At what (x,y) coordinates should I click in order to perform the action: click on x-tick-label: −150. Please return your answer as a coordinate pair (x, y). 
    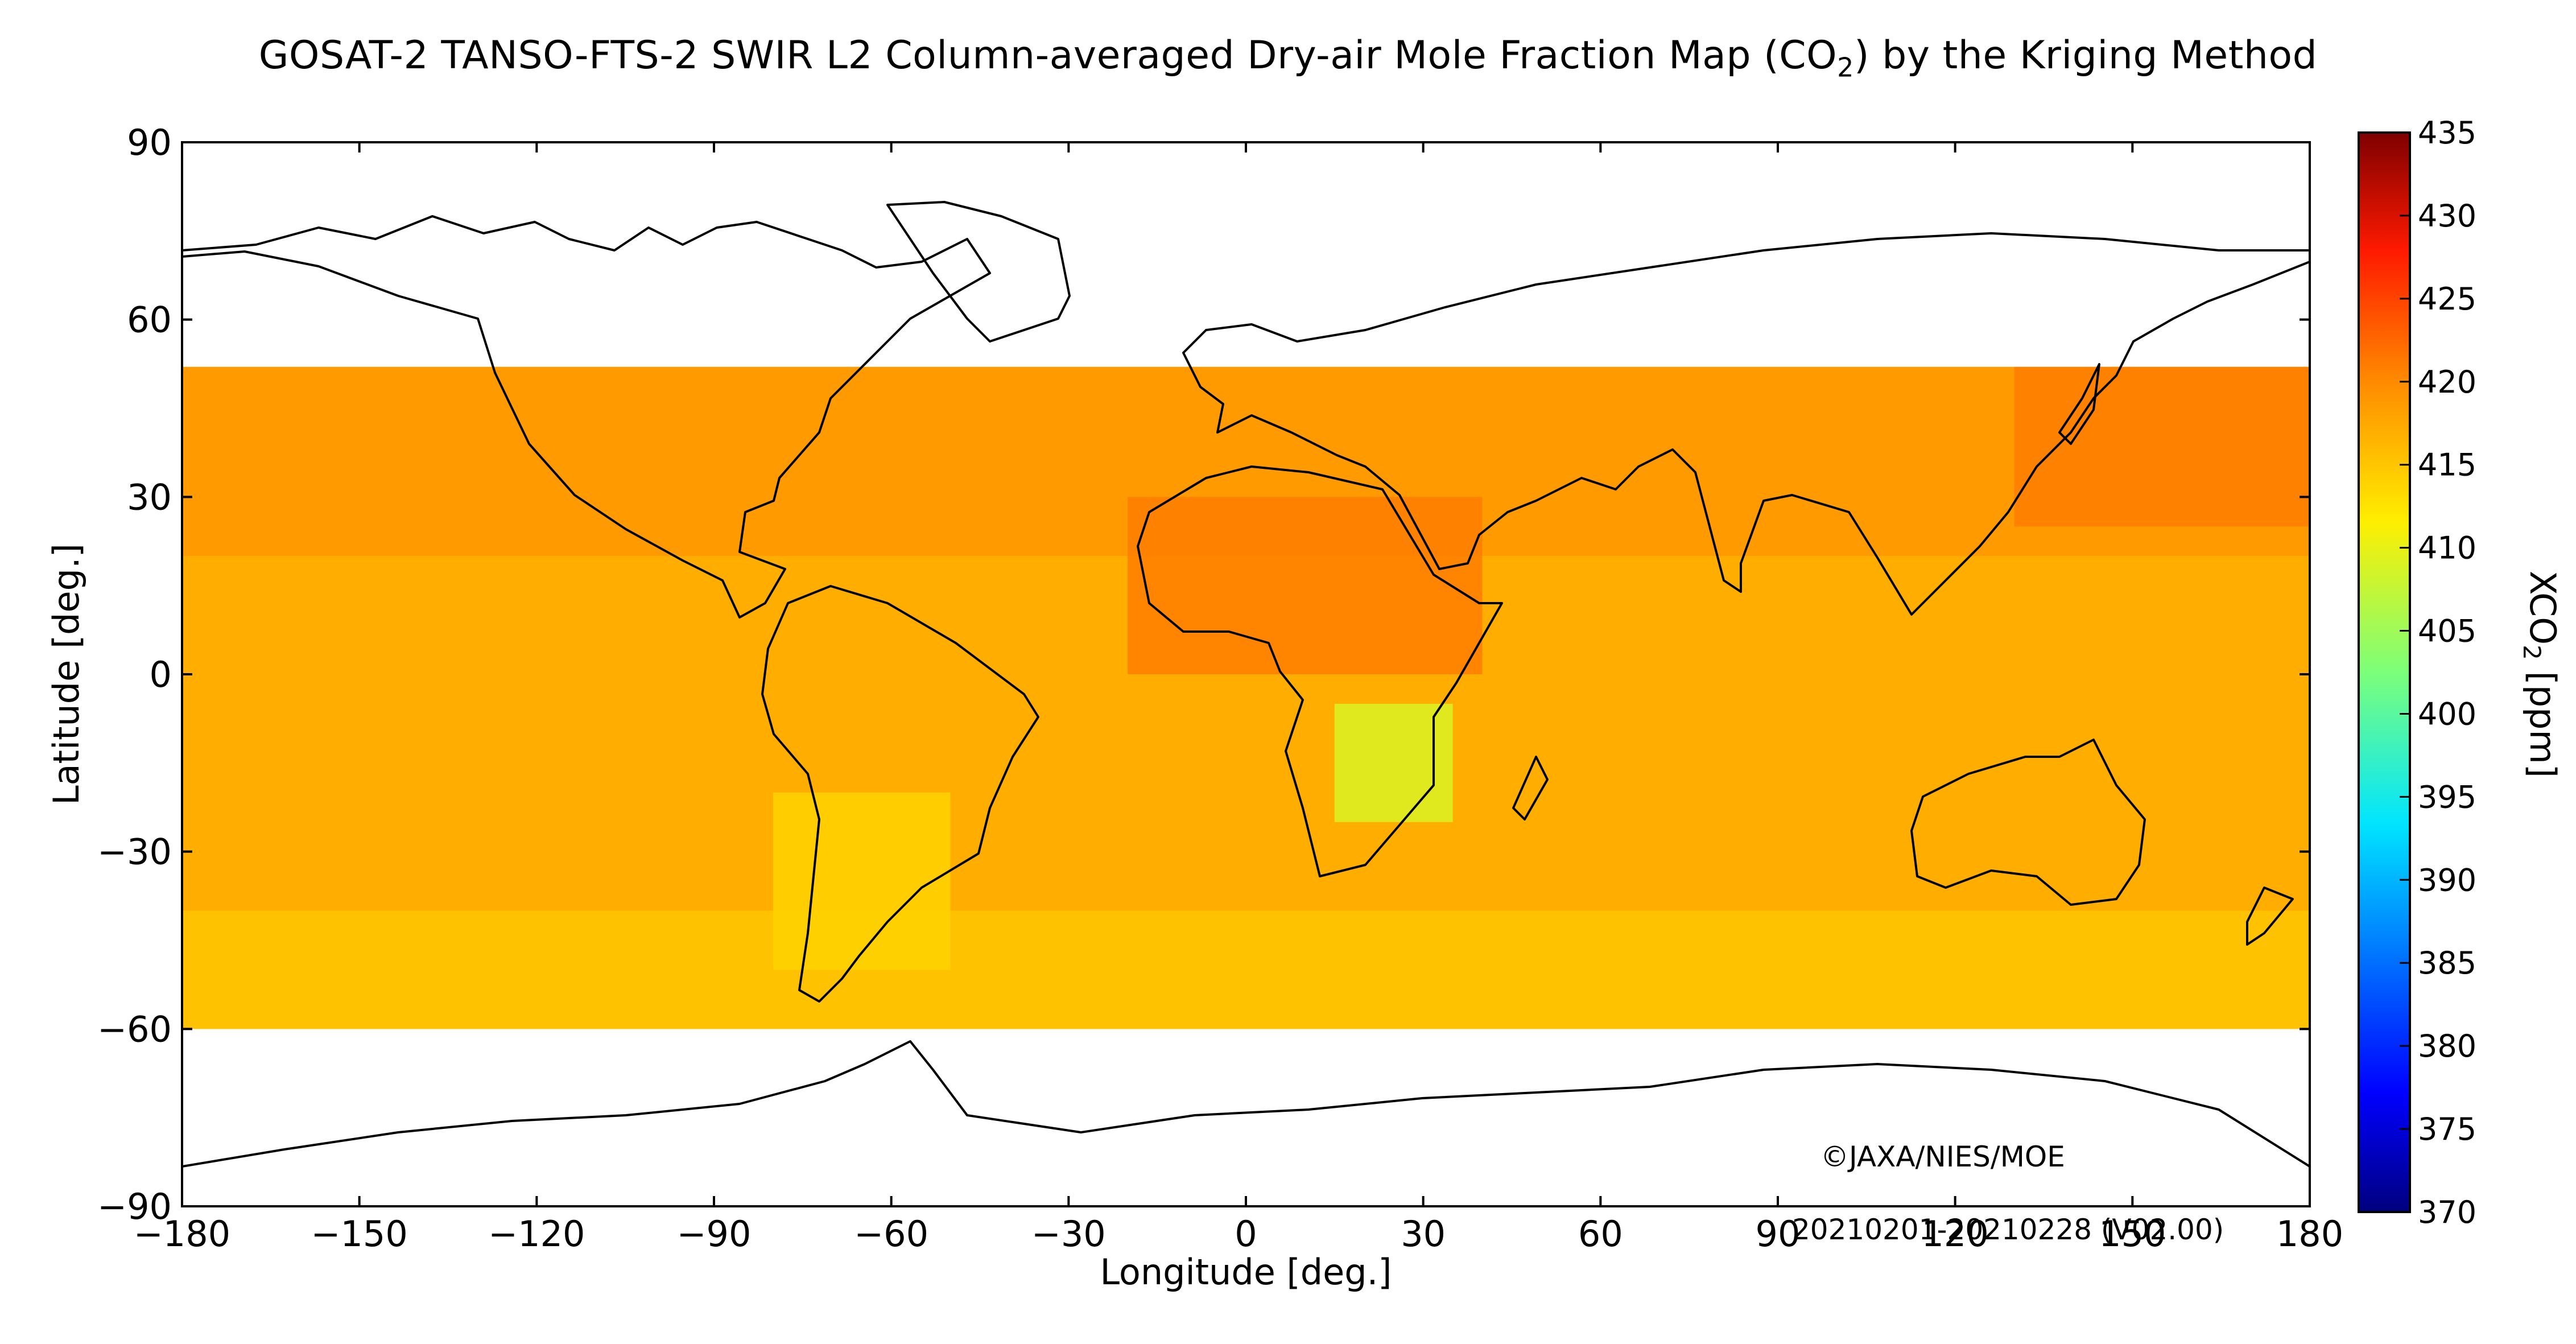
    Looking at the image, I should click on (359, 1234).